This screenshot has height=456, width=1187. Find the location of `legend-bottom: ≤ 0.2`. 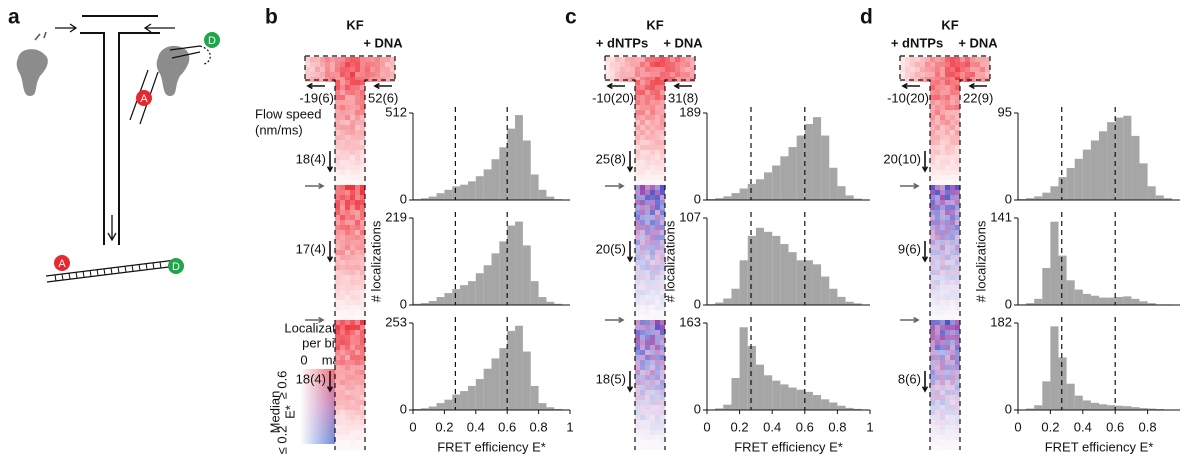

legend-bottom: ≤ 0.2 is located at coordinates (281, 440).